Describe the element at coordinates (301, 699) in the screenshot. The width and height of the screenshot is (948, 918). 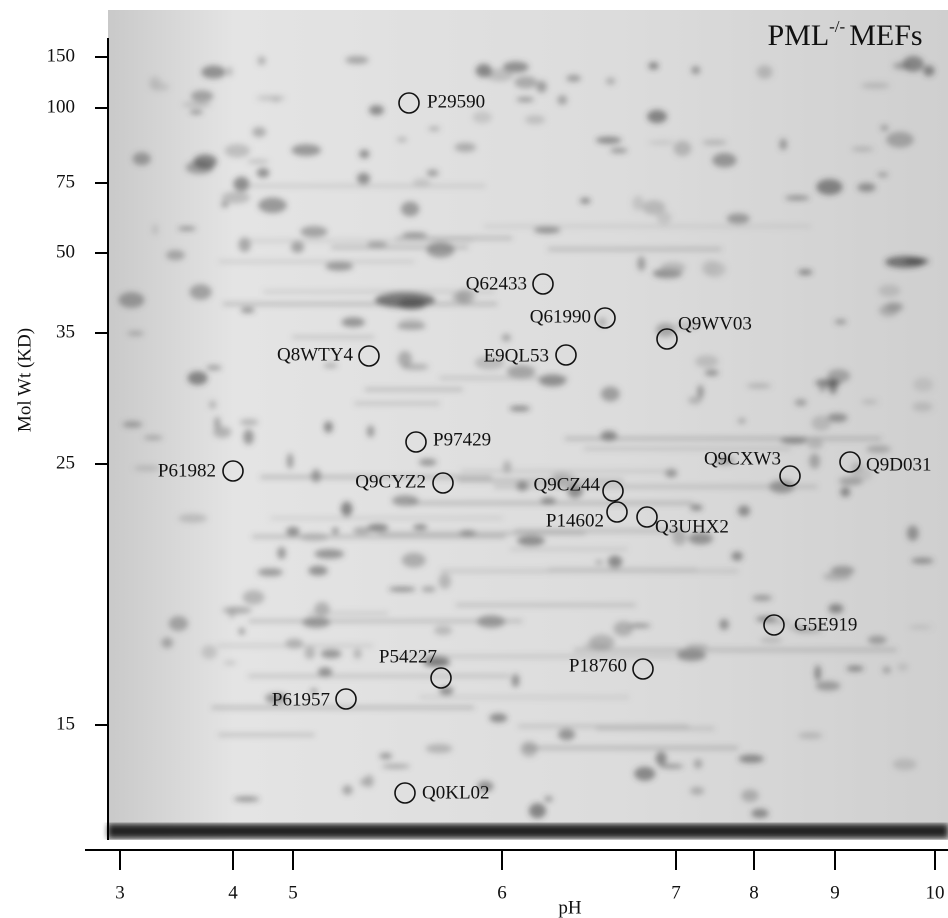
I see `spot-label: P61957` at that location.